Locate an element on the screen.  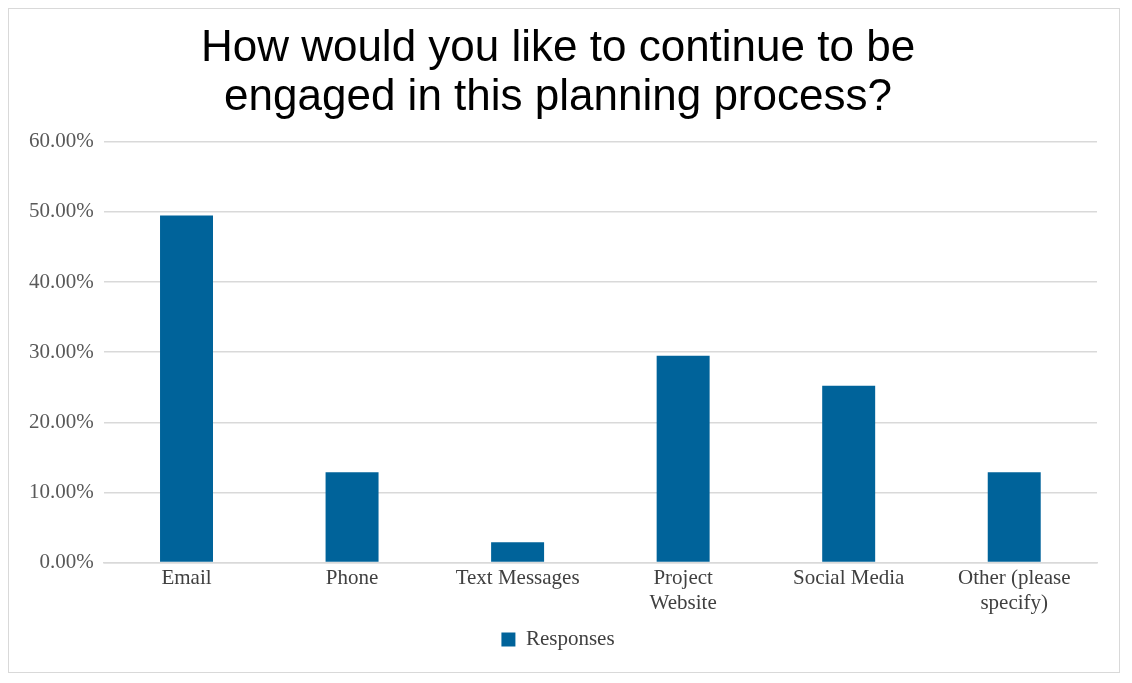
y-tick-label: 10.00% is located at coordinates (61, 490).